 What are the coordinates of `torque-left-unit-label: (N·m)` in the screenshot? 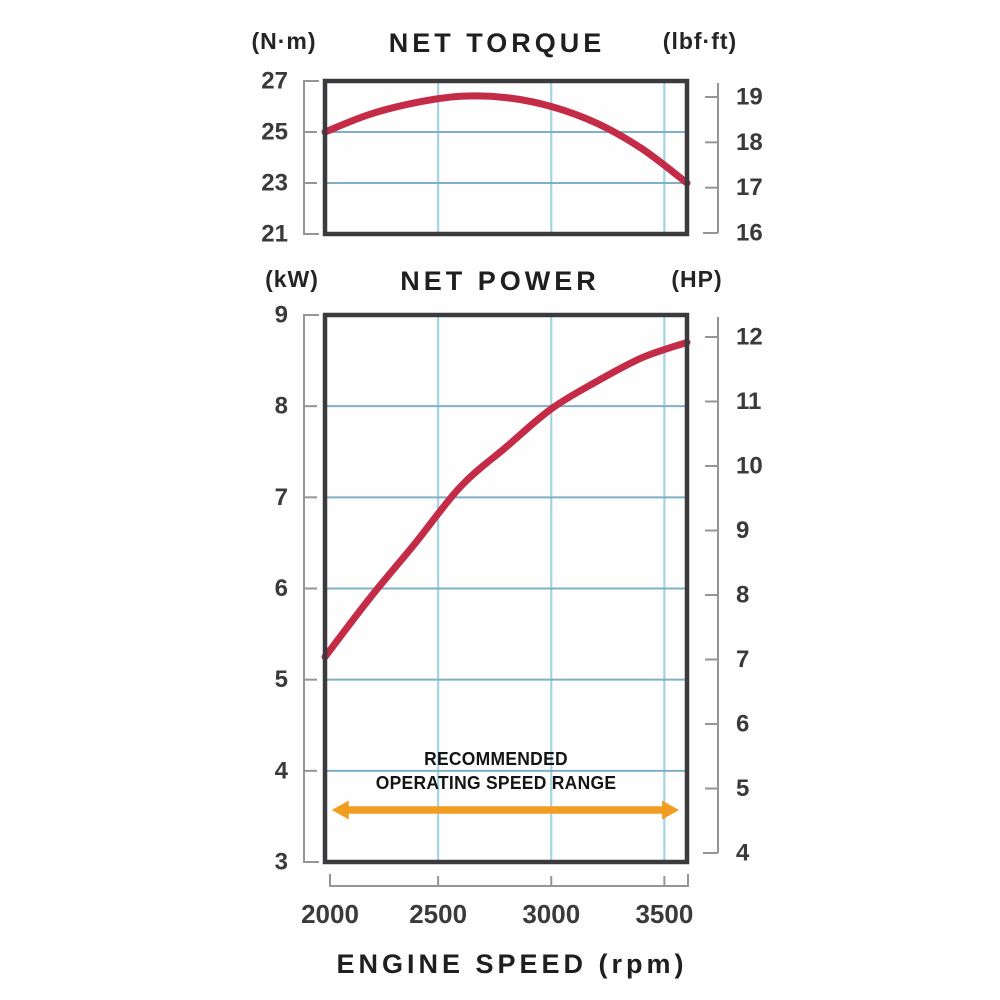 It's located at (284, 41).